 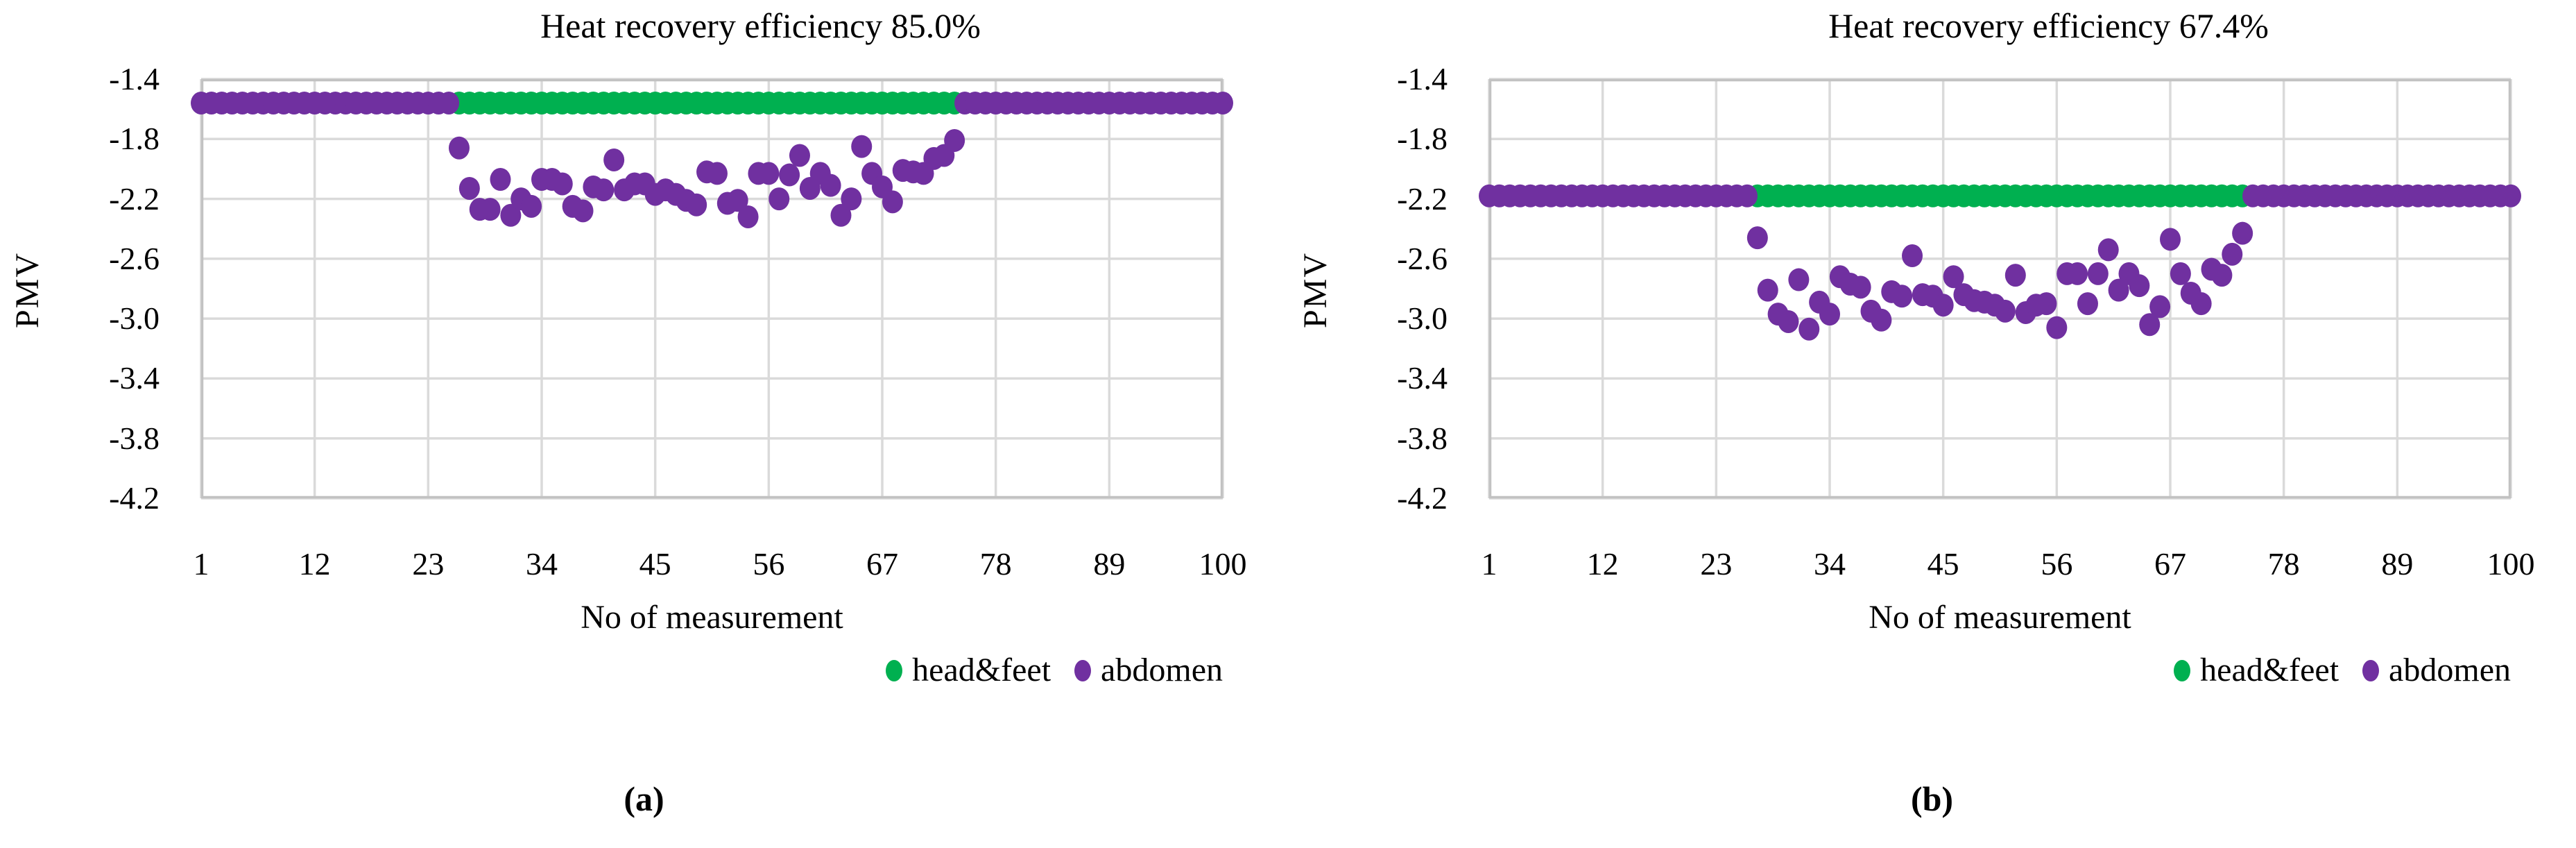 What do you see at coordinates (1223, 564) in the screenshot?
I see `x-tick-a-100: 100` at bounding box center [1223, 564].